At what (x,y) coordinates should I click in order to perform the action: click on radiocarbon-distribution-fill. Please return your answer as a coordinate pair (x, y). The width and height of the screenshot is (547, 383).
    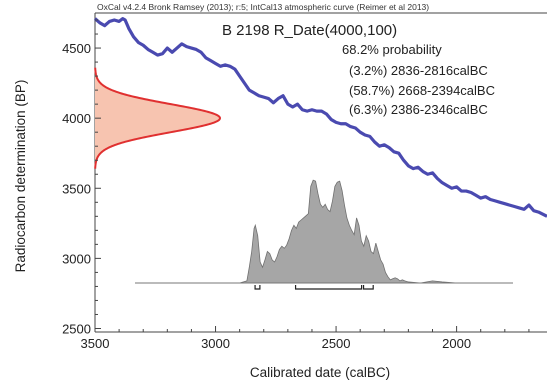
    Looking at the image, I should click on (157, 118).